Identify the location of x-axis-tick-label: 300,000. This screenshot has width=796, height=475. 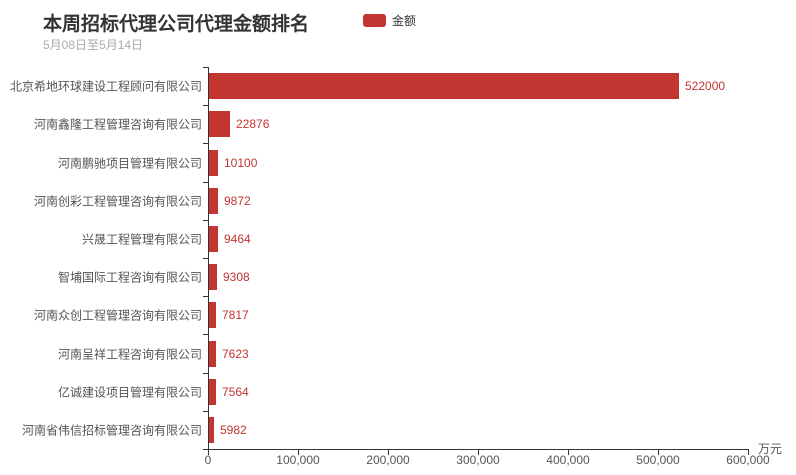
(478, 460).